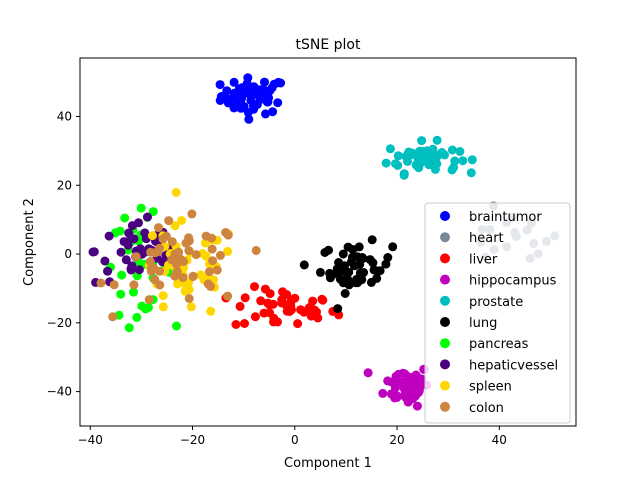  What do you see at coordinates (397, 387) in the screenshot?
I see `series-hippocampus` at bounding box center [397, 387].